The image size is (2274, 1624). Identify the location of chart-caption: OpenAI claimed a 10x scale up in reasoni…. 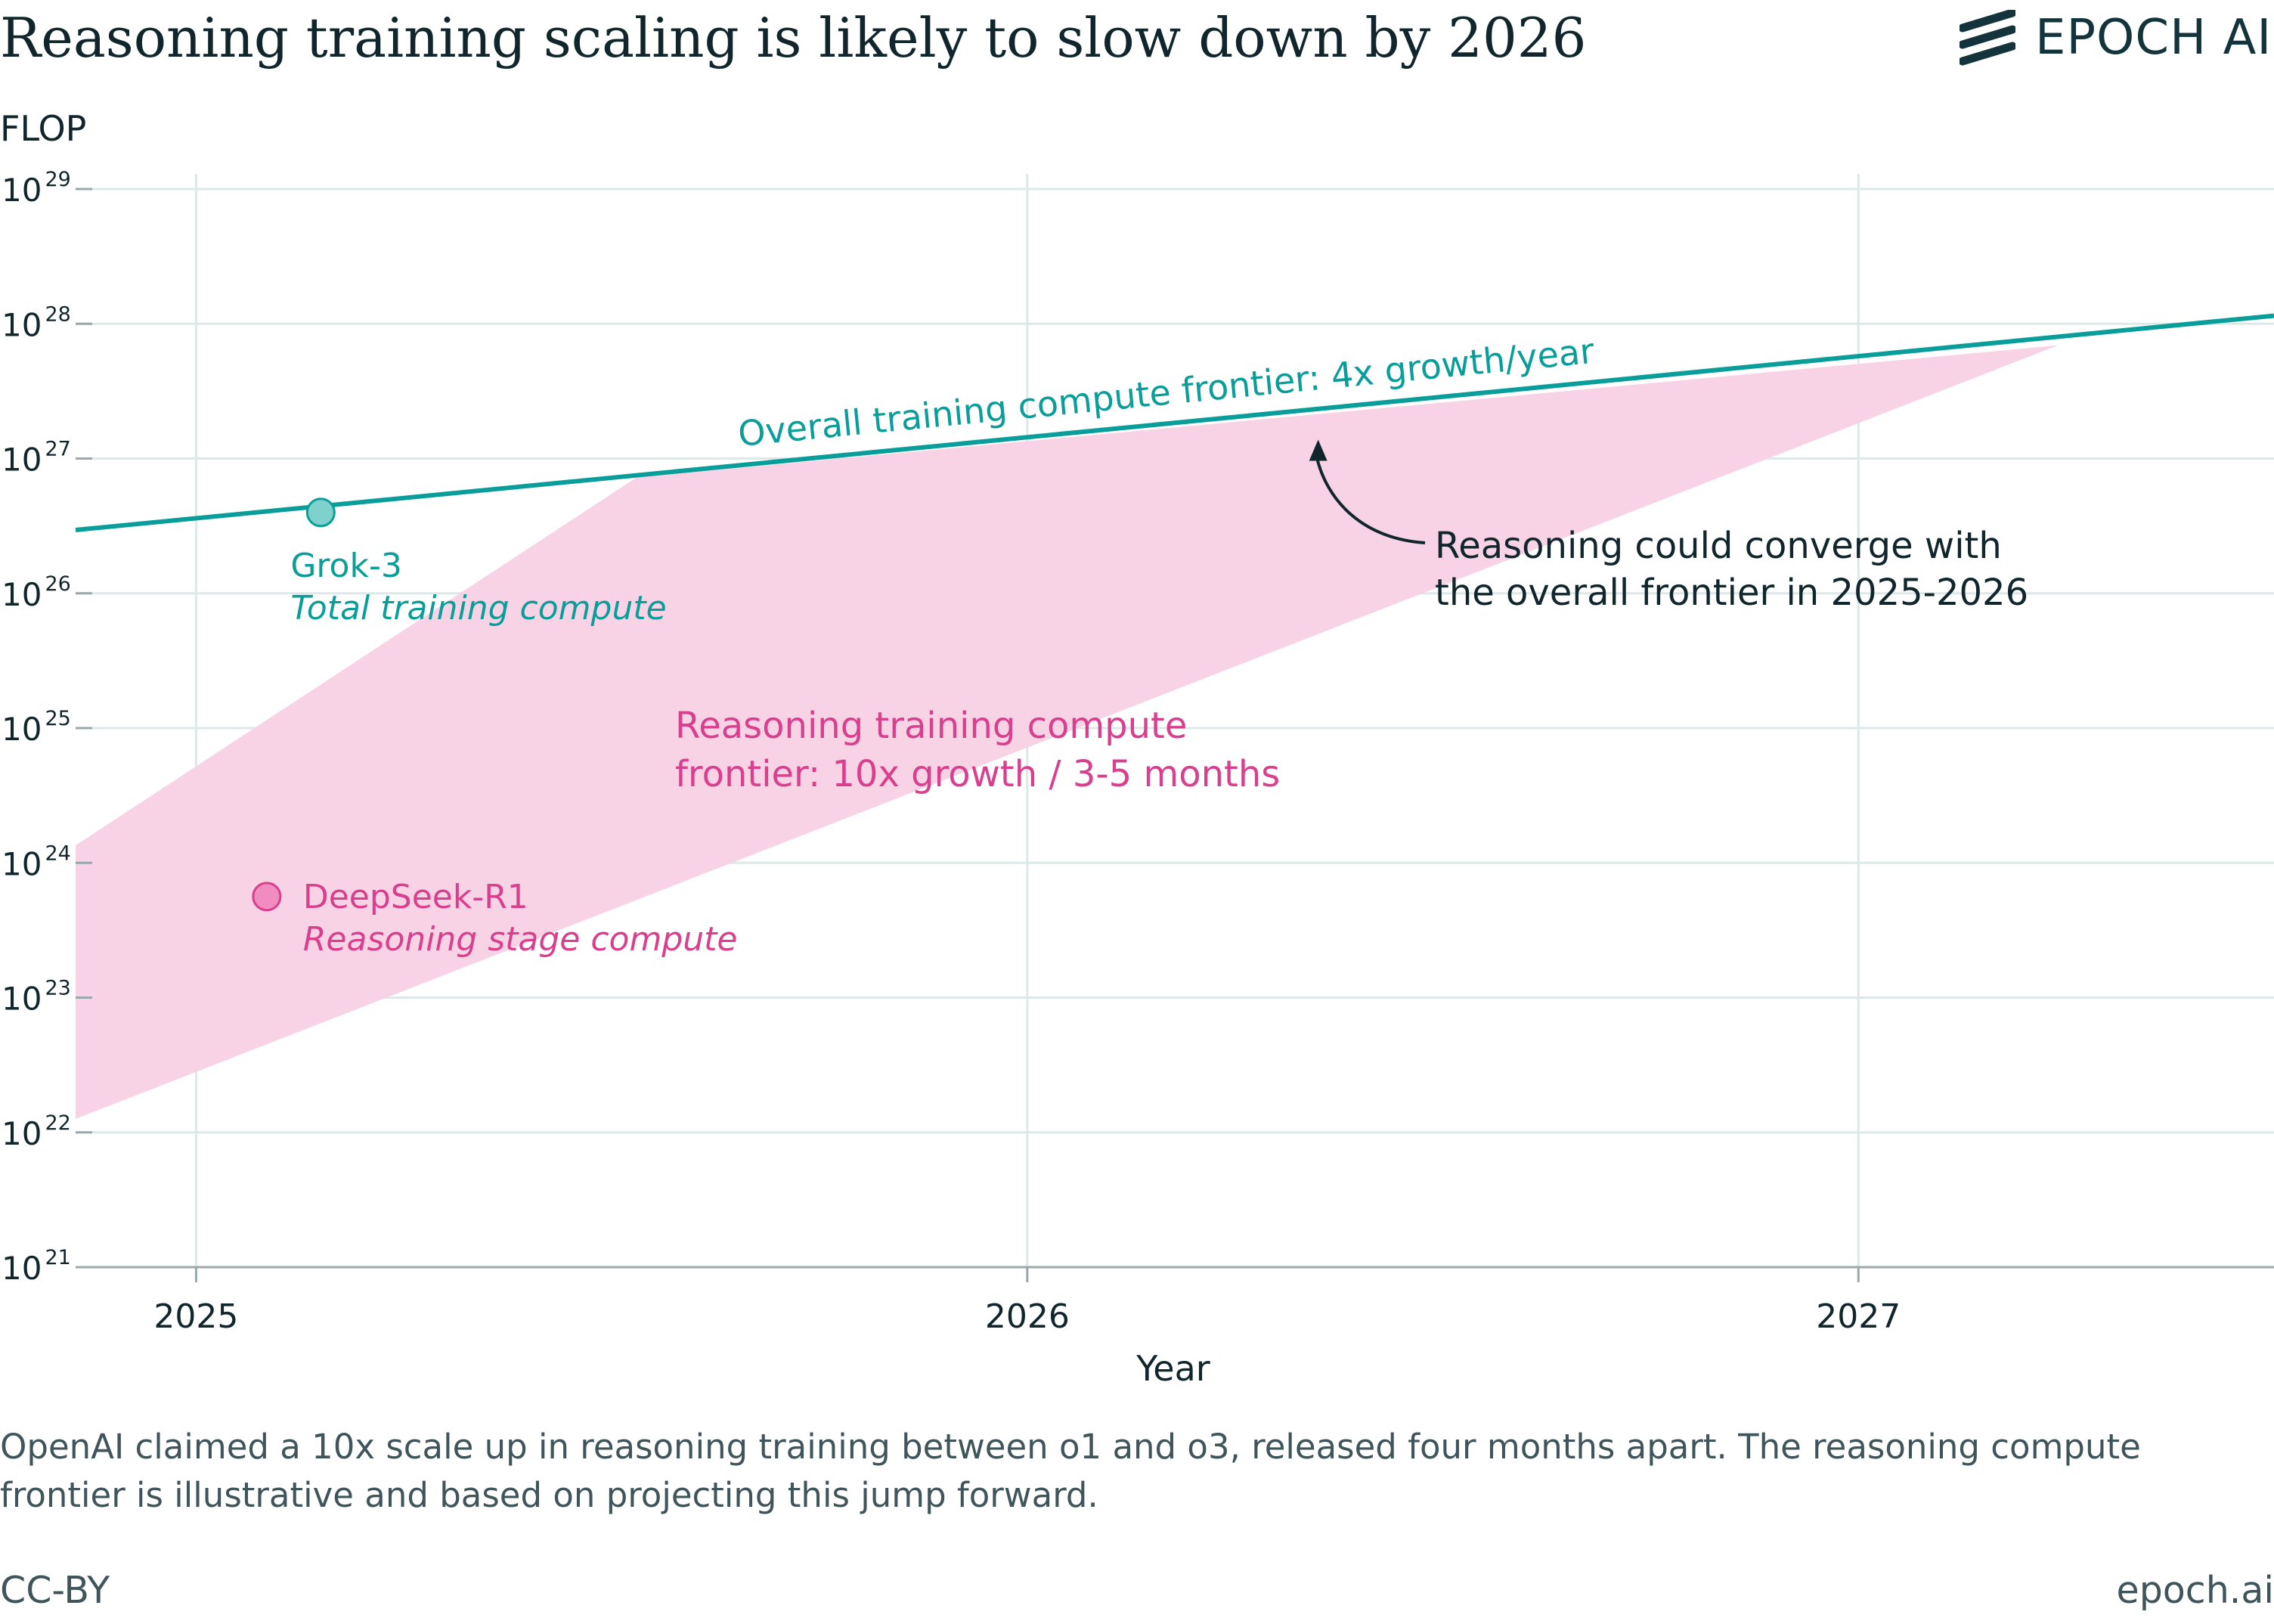
(1070, 1471).